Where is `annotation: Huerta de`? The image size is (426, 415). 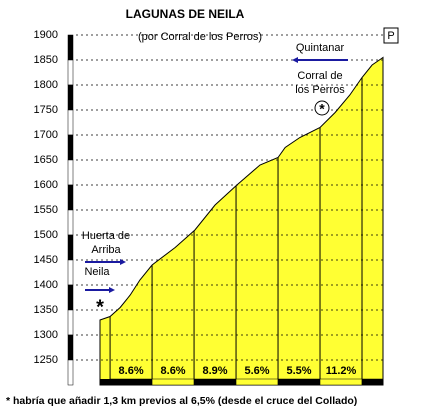
annotation: Huerta de is located at coordinates (106, 236).